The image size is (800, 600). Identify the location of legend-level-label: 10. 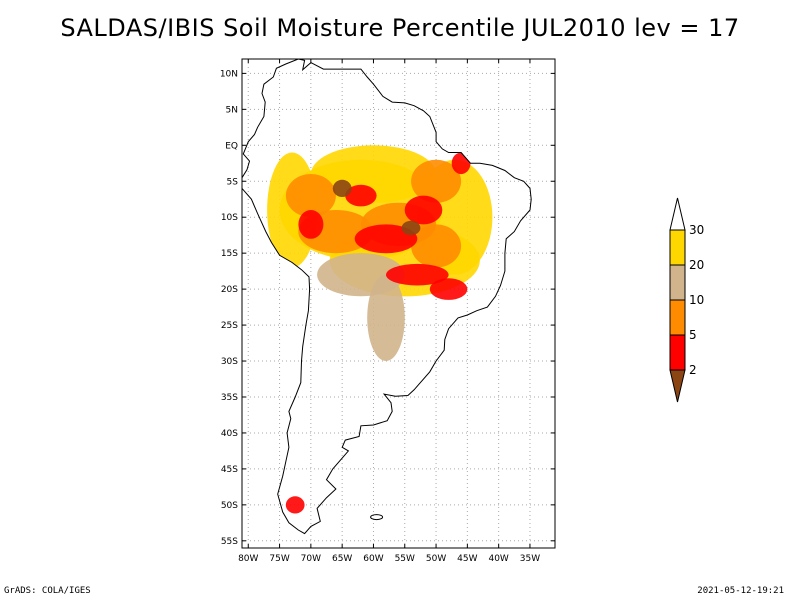
(696, 300).